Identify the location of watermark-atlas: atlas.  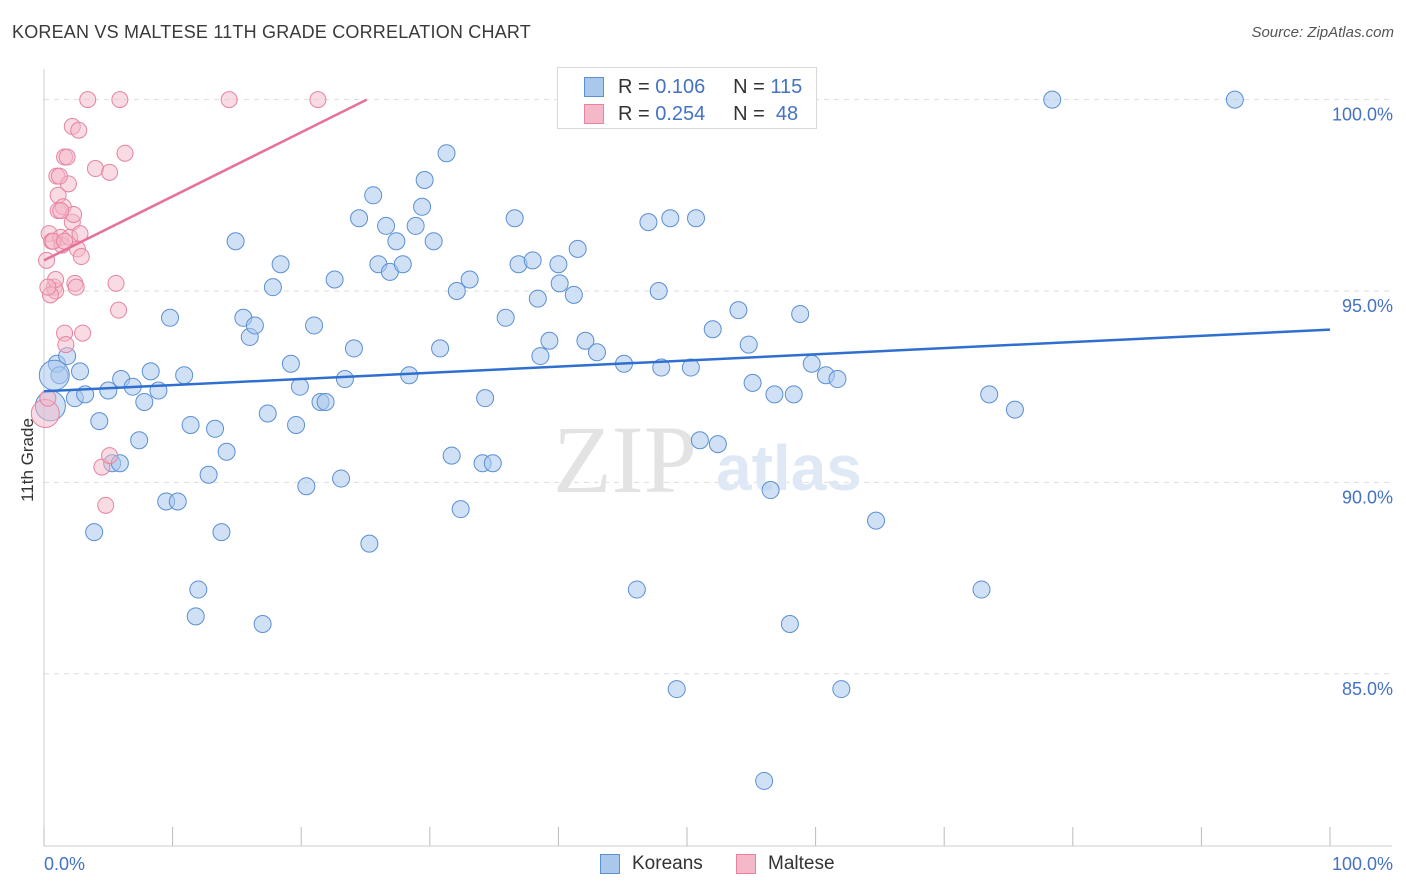
(789, 468).